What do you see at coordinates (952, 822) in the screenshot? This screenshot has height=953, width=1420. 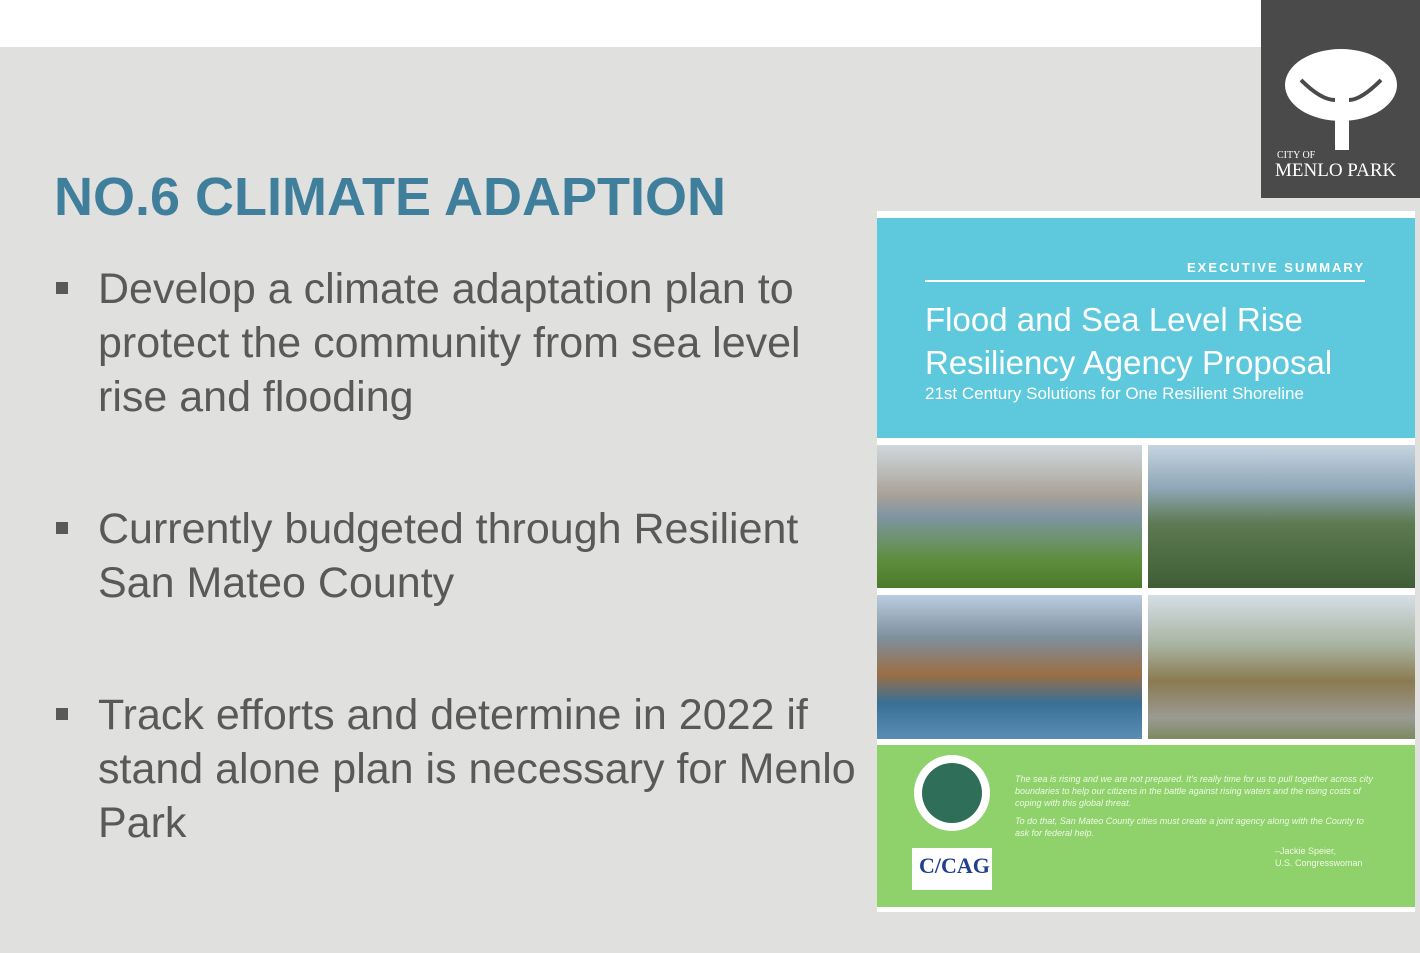 I see `seals` at bounding box center [952, 822].